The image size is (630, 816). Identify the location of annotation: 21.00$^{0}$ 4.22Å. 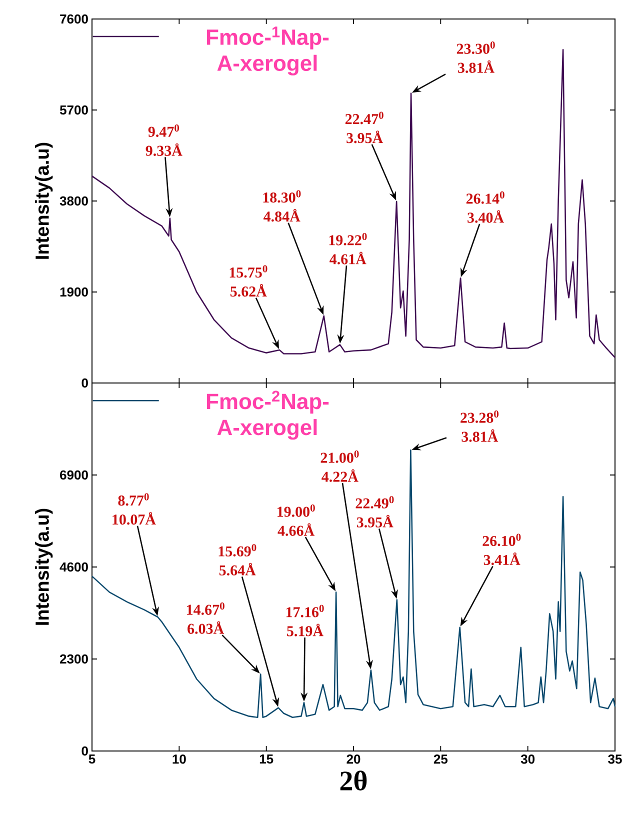
(339, 466).